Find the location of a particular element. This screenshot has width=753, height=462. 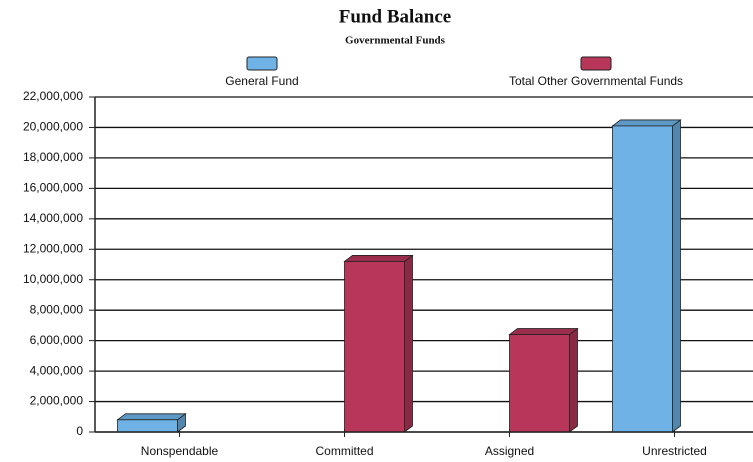

x-tick-label: Nonspendable is located at coordinates (180, 451).